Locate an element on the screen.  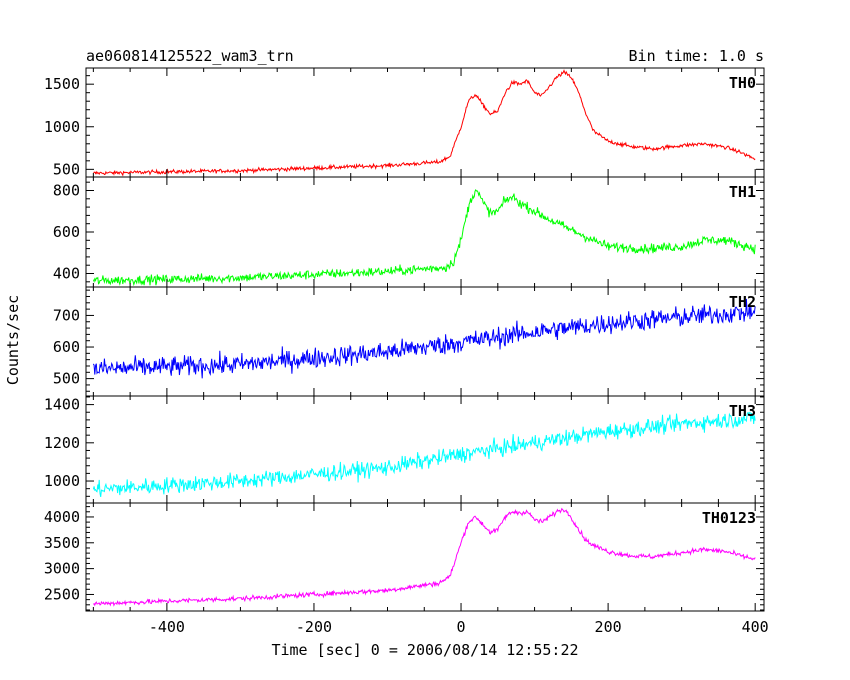
panel-frame-th1 is located at coordinates (425, 232).